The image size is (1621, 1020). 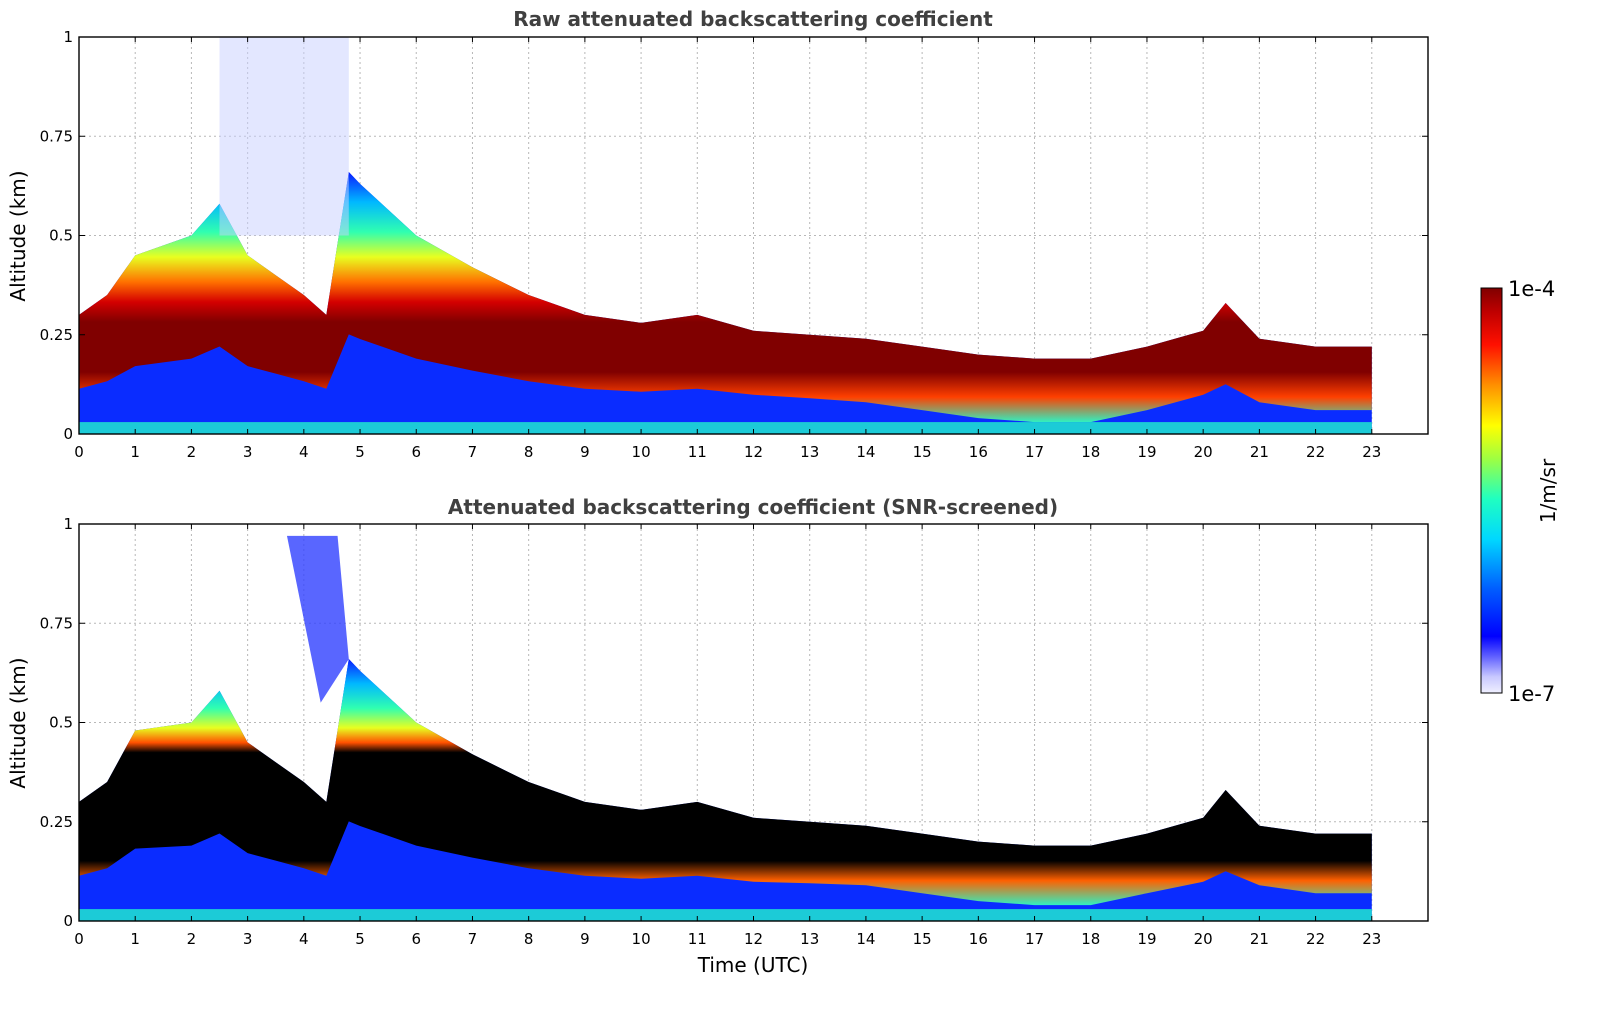 What do you see at coordinates (18, 235) in the screenshot?
I see `panel-raw-ylabel: Altitude (km)` at bounding box center [18, 235].